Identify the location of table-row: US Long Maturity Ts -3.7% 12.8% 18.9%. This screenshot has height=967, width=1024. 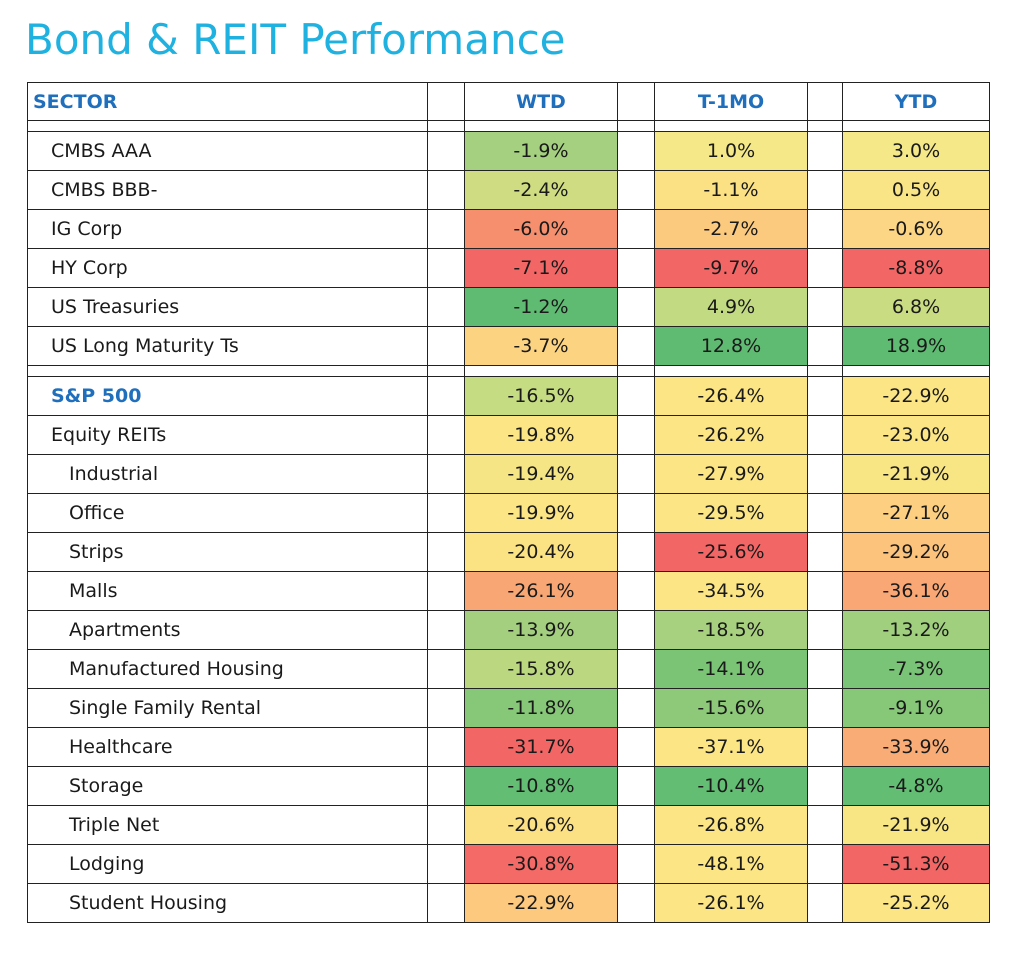
(508, 346).